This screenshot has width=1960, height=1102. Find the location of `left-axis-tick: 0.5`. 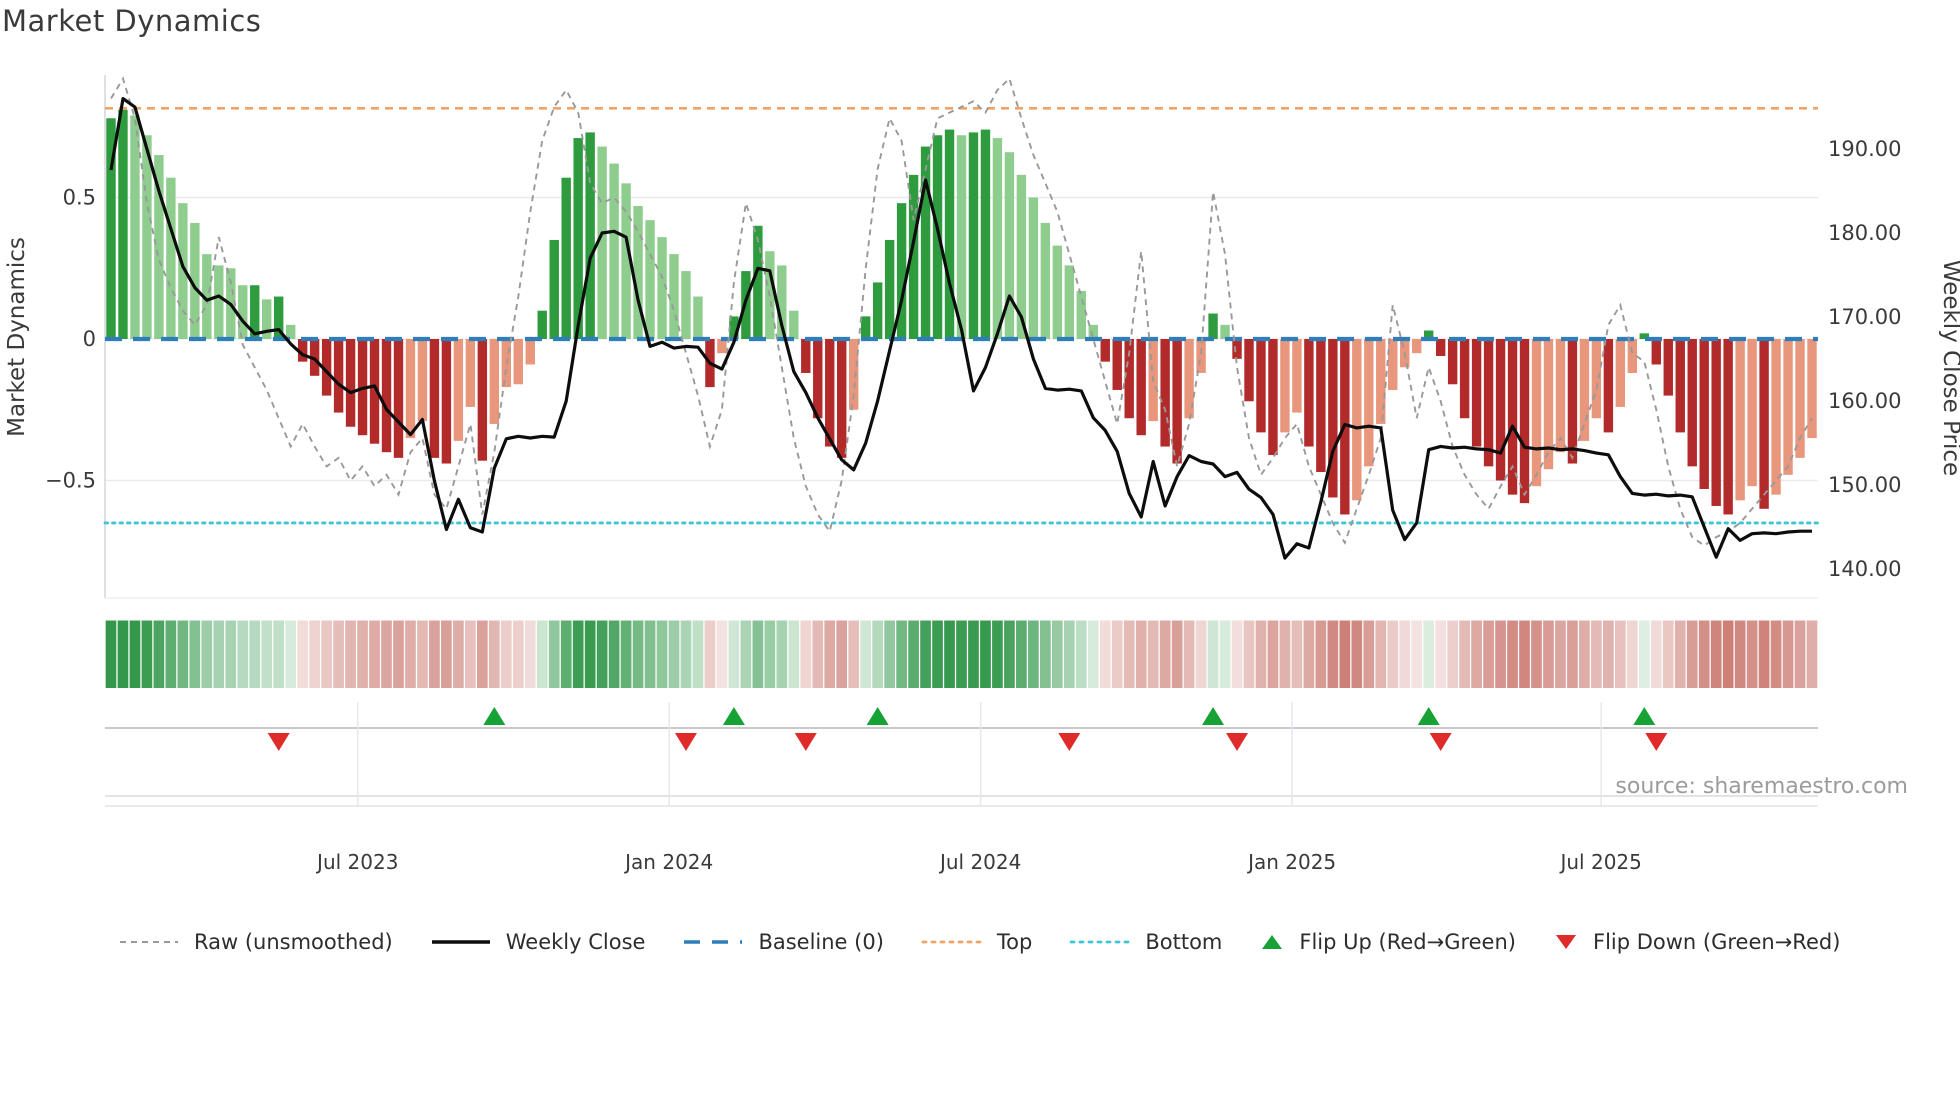

left-axis-tick: 0.5 is located at coordinates (79, 198).